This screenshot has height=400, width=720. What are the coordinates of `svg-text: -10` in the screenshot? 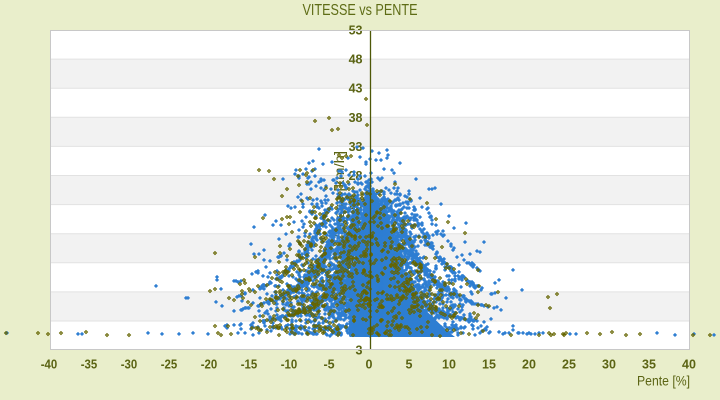 It's located at (289, 364).